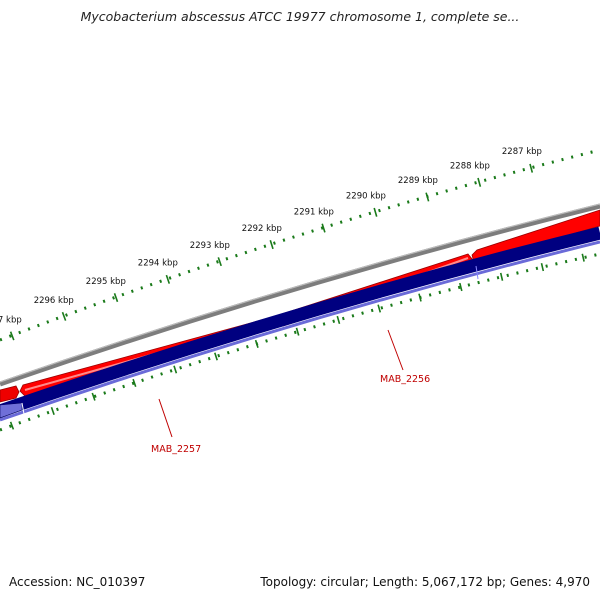 The image size is (600, 600). Describe the element at coordinates (106, 282) in the screenshot. I see `scale-tick-label: 2295 kbp` at that location.